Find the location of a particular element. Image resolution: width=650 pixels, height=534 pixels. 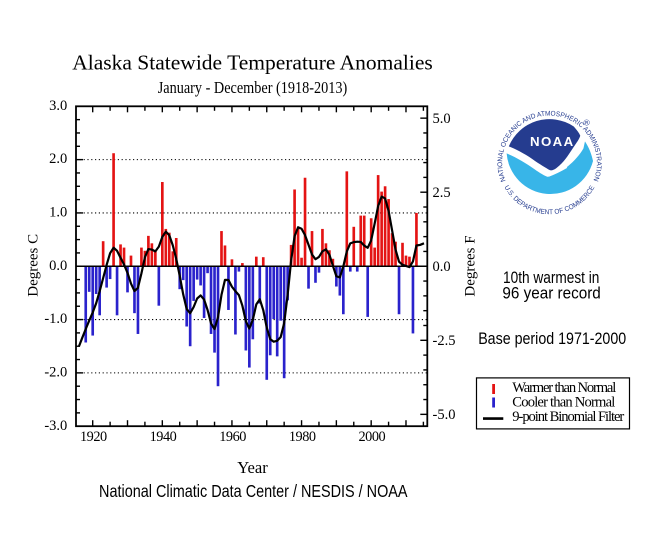

svg-text: January - December (1918-2013) is located at coordinates (253, 87).